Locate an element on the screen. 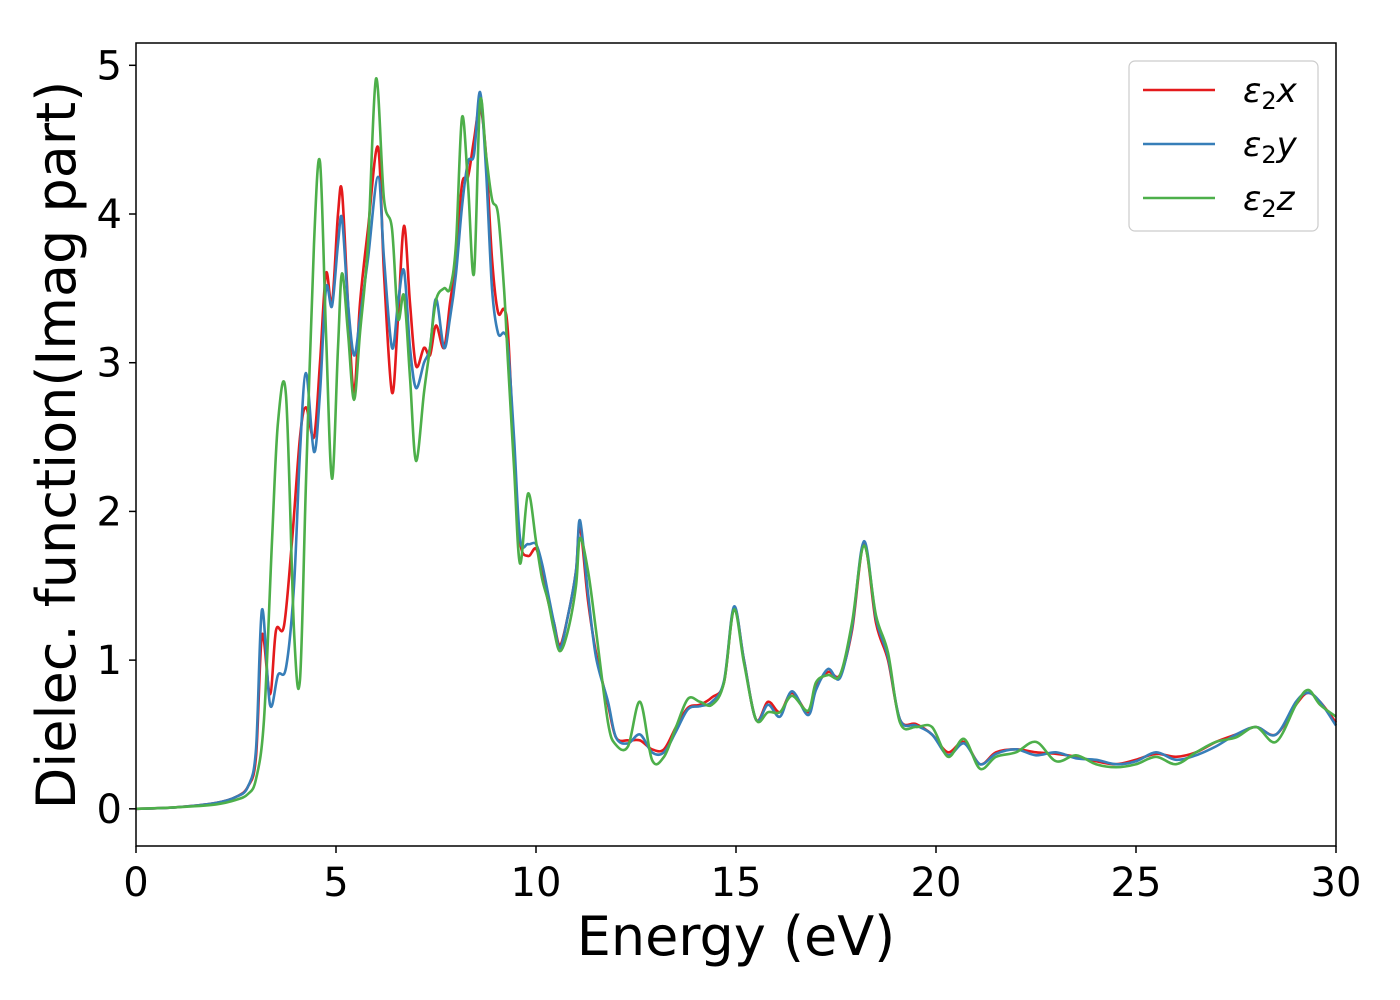 The height and width of the screenshot is (1000, 1400). x-tick-label: 5 is located at coordinates (335, 883).